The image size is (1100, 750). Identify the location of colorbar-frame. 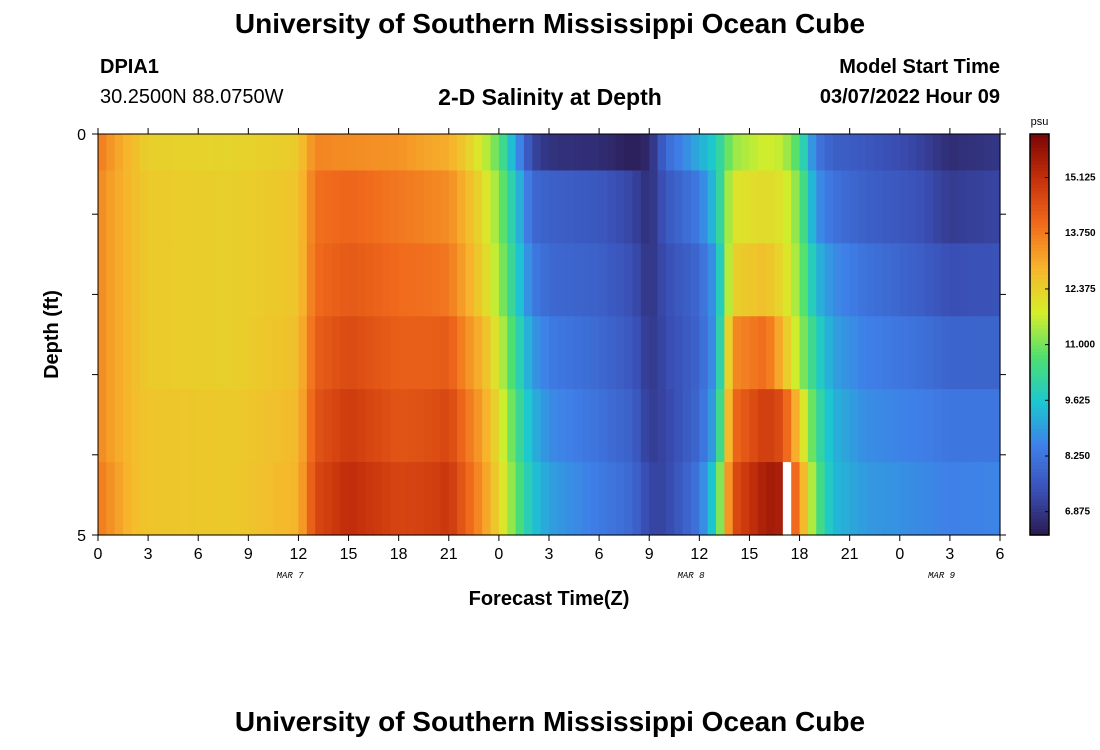
(1039, 334).